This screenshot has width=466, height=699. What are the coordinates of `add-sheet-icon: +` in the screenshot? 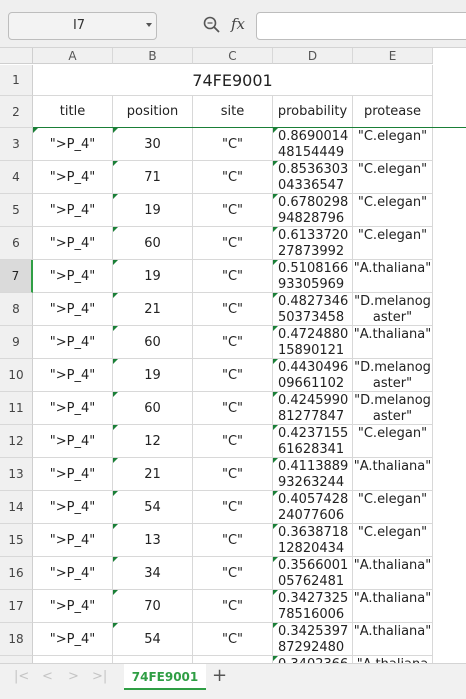 It's located at (220, 675).